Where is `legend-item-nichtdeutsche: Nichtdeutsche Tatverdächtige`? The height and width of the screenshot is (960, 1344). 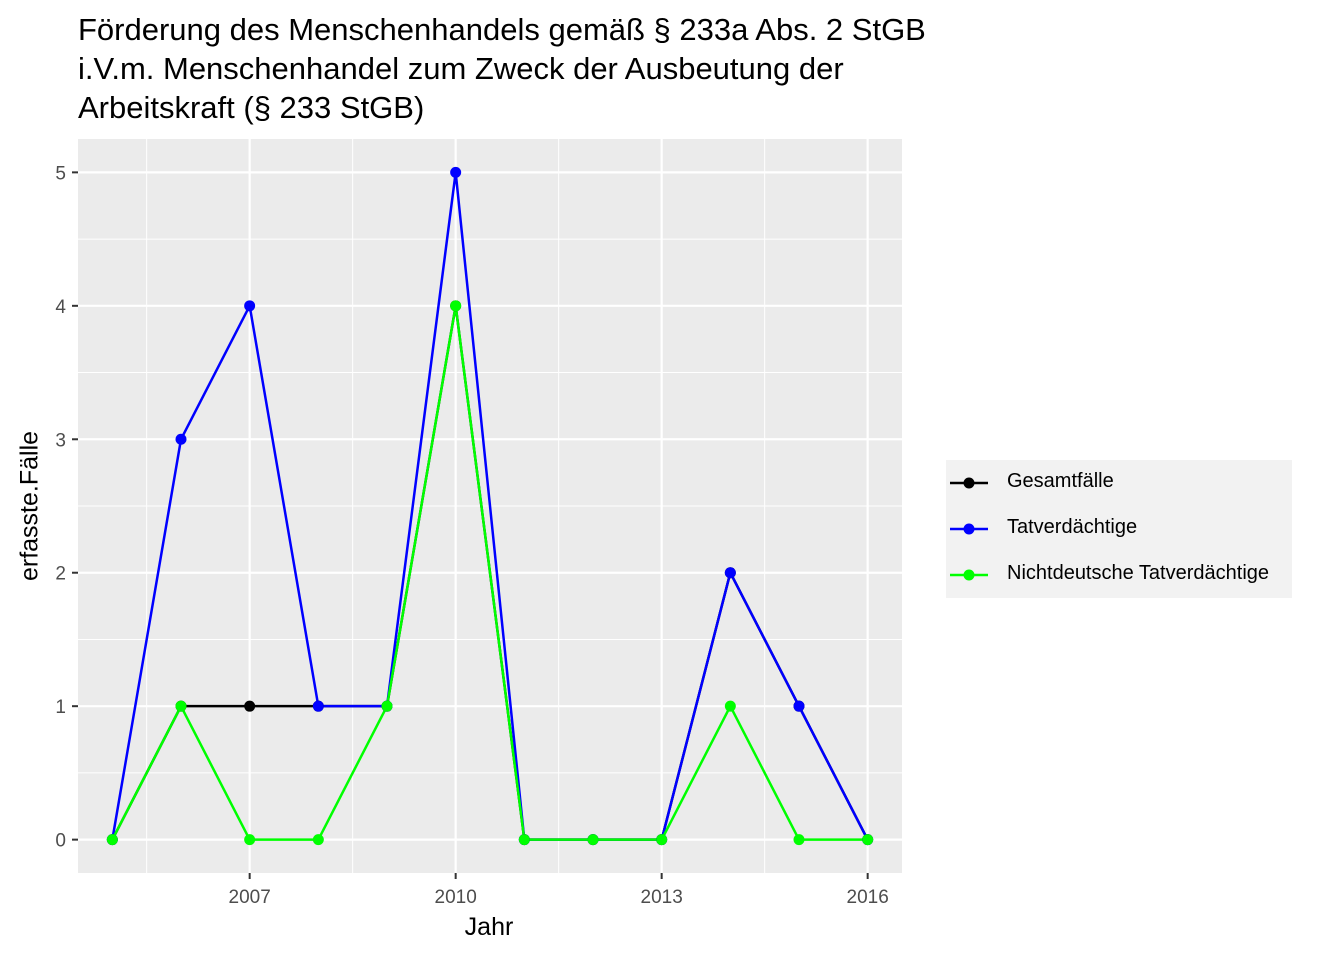
legend-item-nichtdeutsche: Nichtdeutsche Tatverdächtige is located at coordinates (1119, 575).